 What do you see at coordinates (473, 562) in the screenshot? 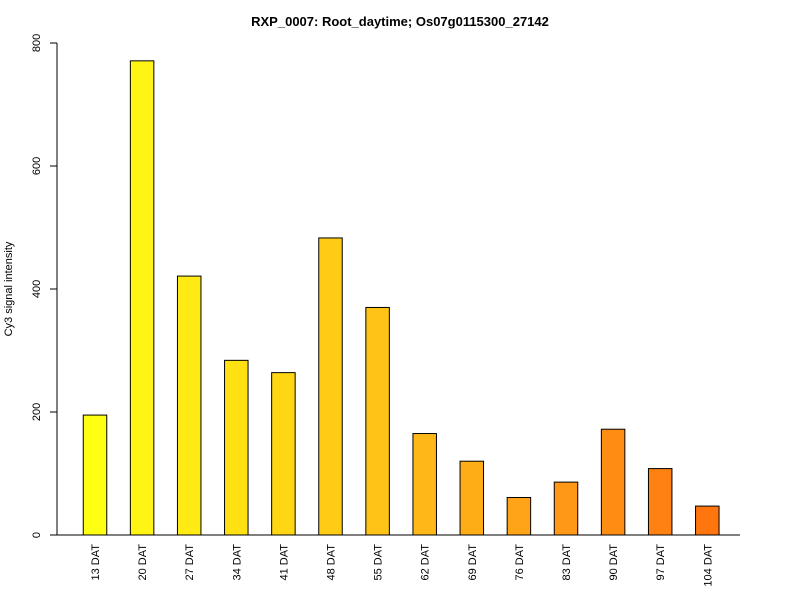
I see `x-tick-label: 69 DAT` at bounding box center [473, 562].